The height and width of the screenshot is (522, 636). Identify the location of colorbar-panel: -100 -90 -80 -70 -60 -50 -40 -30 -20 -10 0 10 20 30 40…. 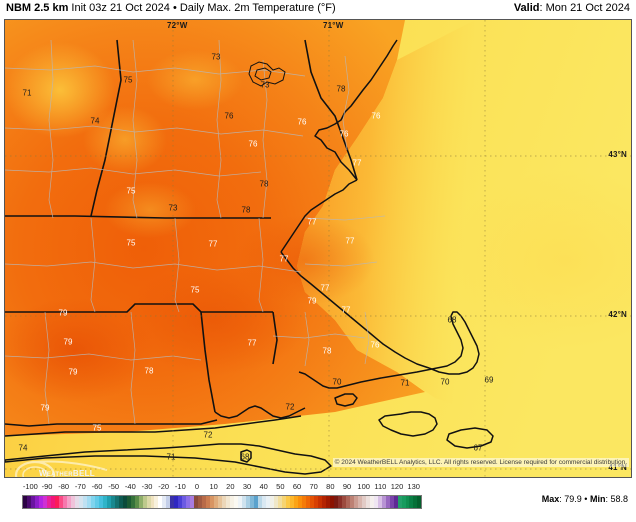
(318, 502).